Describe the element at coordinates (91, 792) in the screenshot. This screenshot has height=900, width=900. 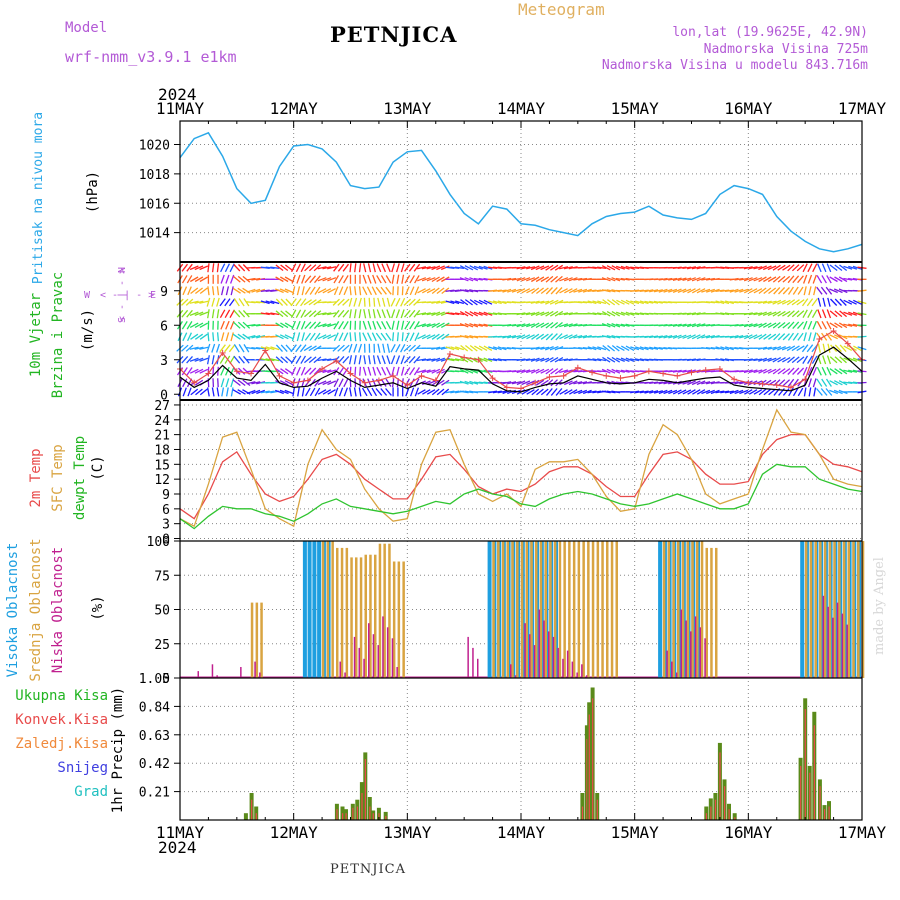
I see `legend-grad: Grad` at that location.